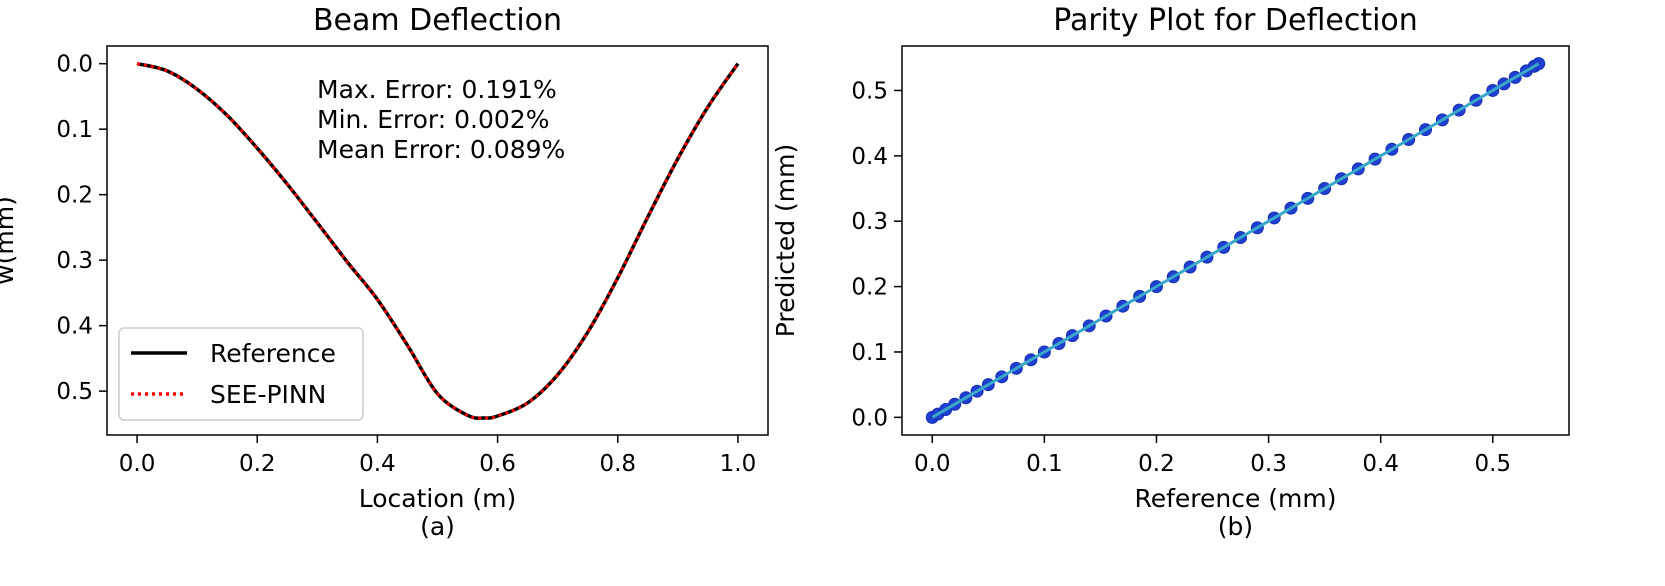 The height and width of the screenshot is (586, 1665). Describe the element at coordinates (437, 89) in the screenshot. I see `error-annotation: Max. Error: 0.191%` at that location.